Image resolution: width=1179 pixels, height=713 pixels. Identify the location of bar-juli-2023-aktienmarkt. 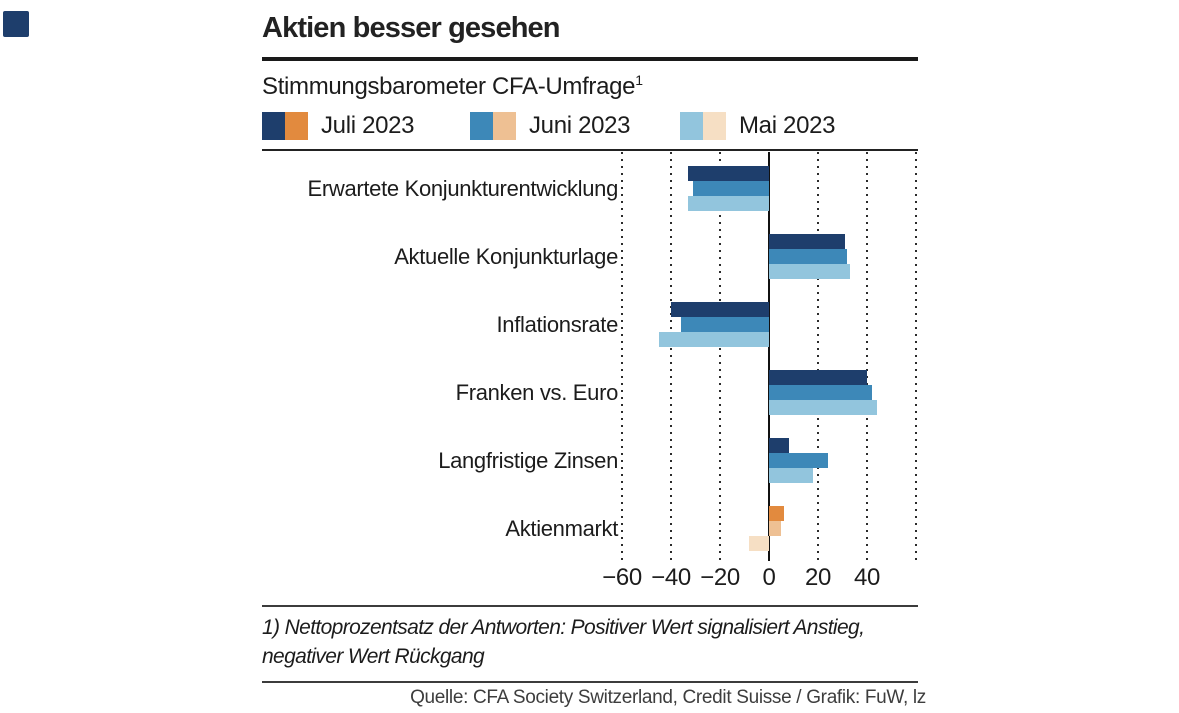
(776, 513).